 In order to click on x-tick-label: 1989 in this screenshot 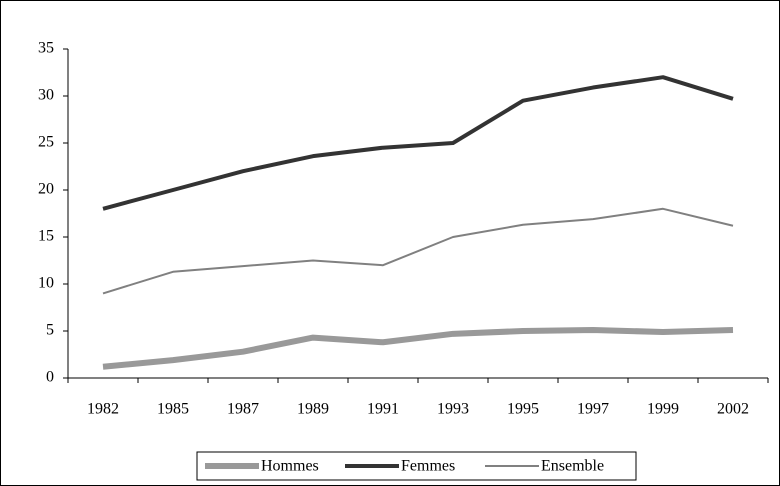, I will do `click(313, 409)`.